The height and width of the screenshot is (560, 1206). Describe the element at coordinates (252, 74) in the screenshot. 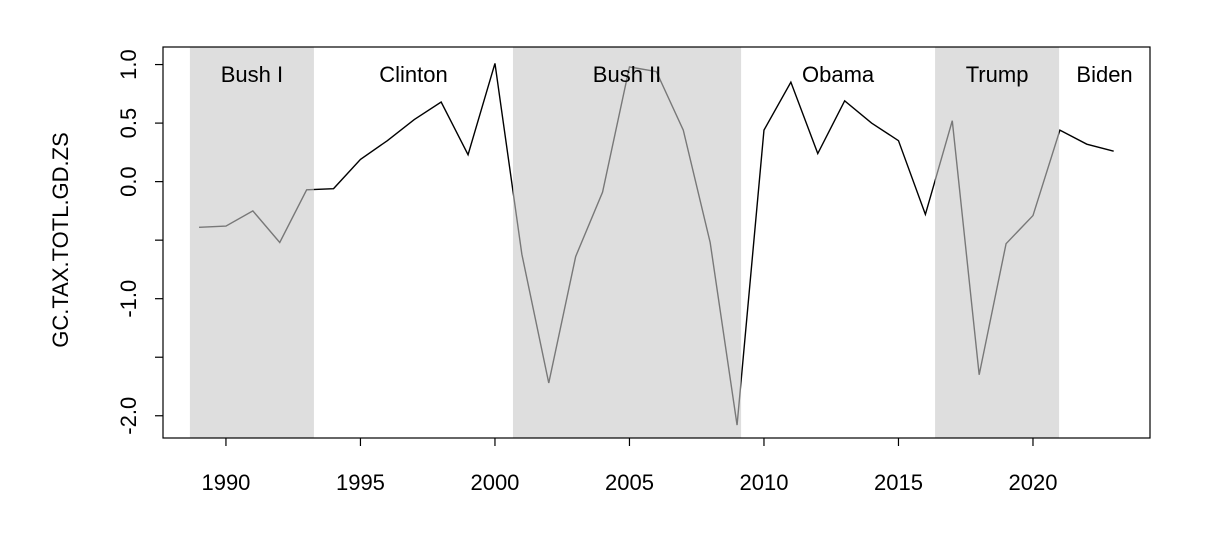

I see `period-label: Bush I` at that location.